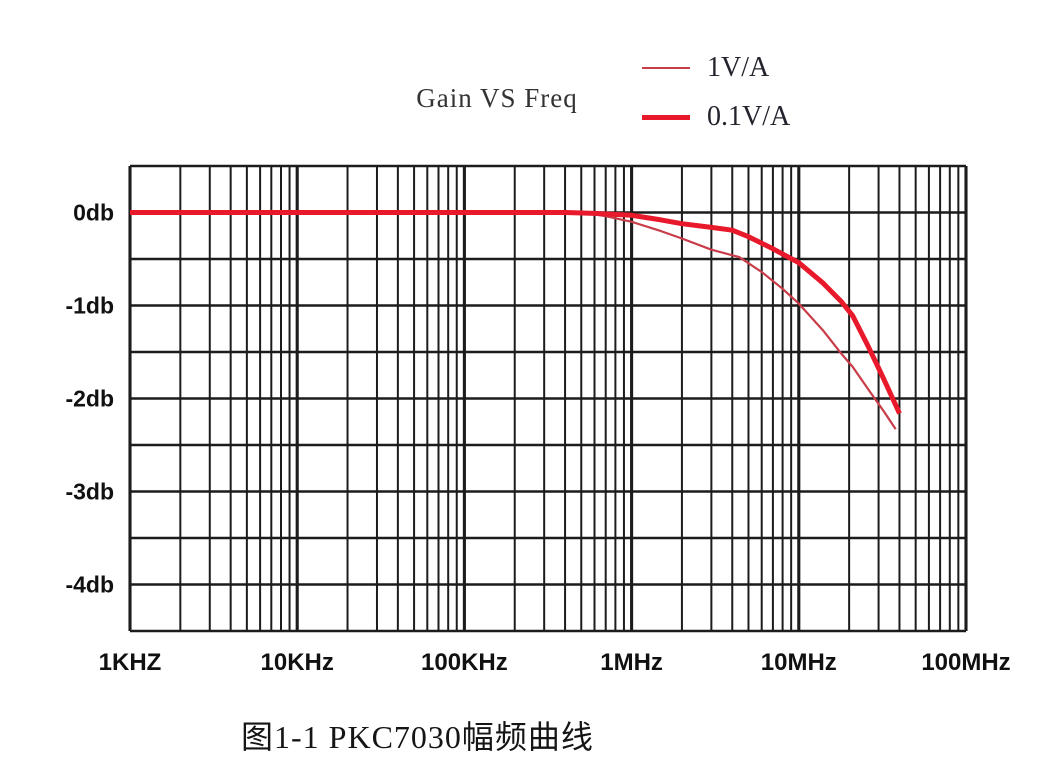 This screenshot has height=774, width=1061. I want to click on legend-item-1va: 1V/A, so click(716, 68).